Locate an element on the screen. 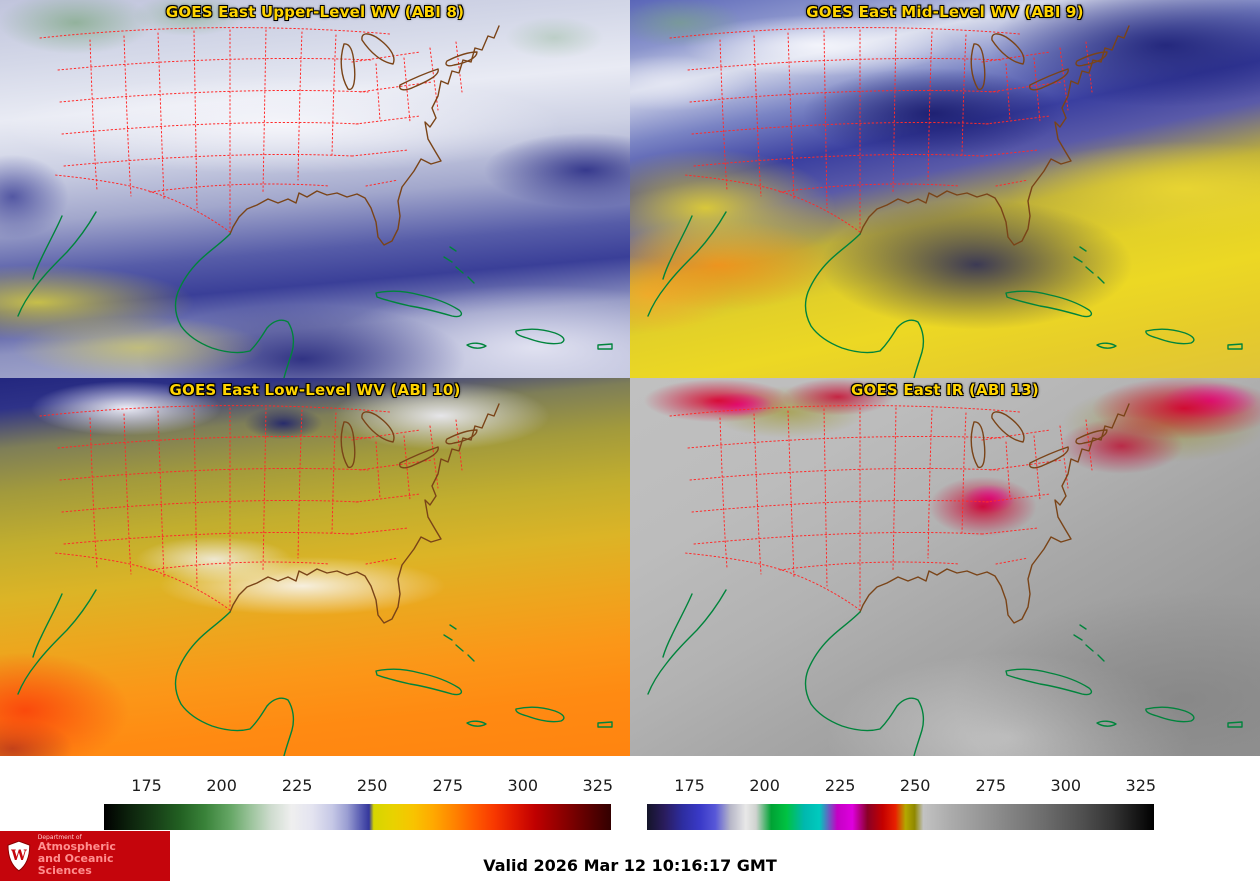 The width and height of the screenshot is (1260, 881). wv-colorbar: 175 200 225 250 275 300 325 is located at coordinates (359, 803).